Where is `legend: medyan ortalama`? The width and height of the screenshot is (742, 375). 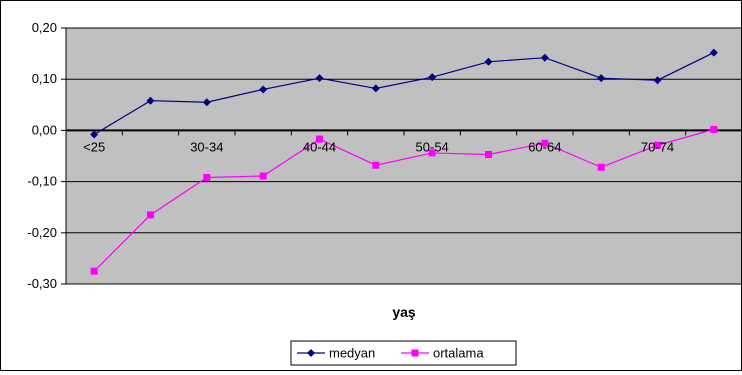 legend: medyan ortalama is located at coordinates (403, 353).